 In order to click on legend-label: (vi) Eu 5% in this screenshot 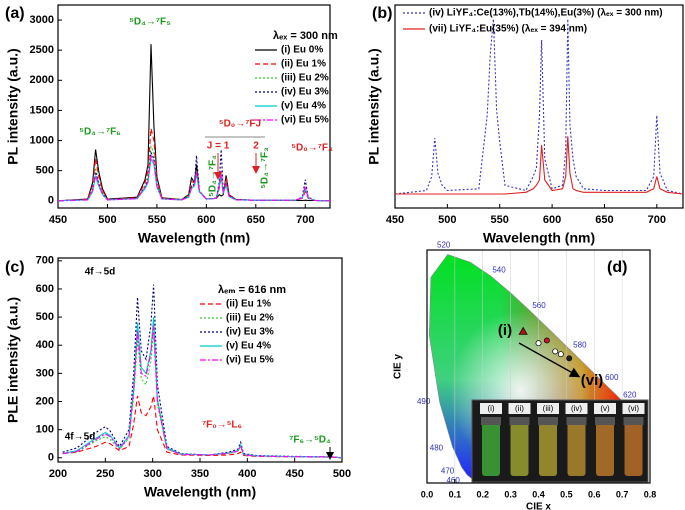, I will do `click(305, 120)`.